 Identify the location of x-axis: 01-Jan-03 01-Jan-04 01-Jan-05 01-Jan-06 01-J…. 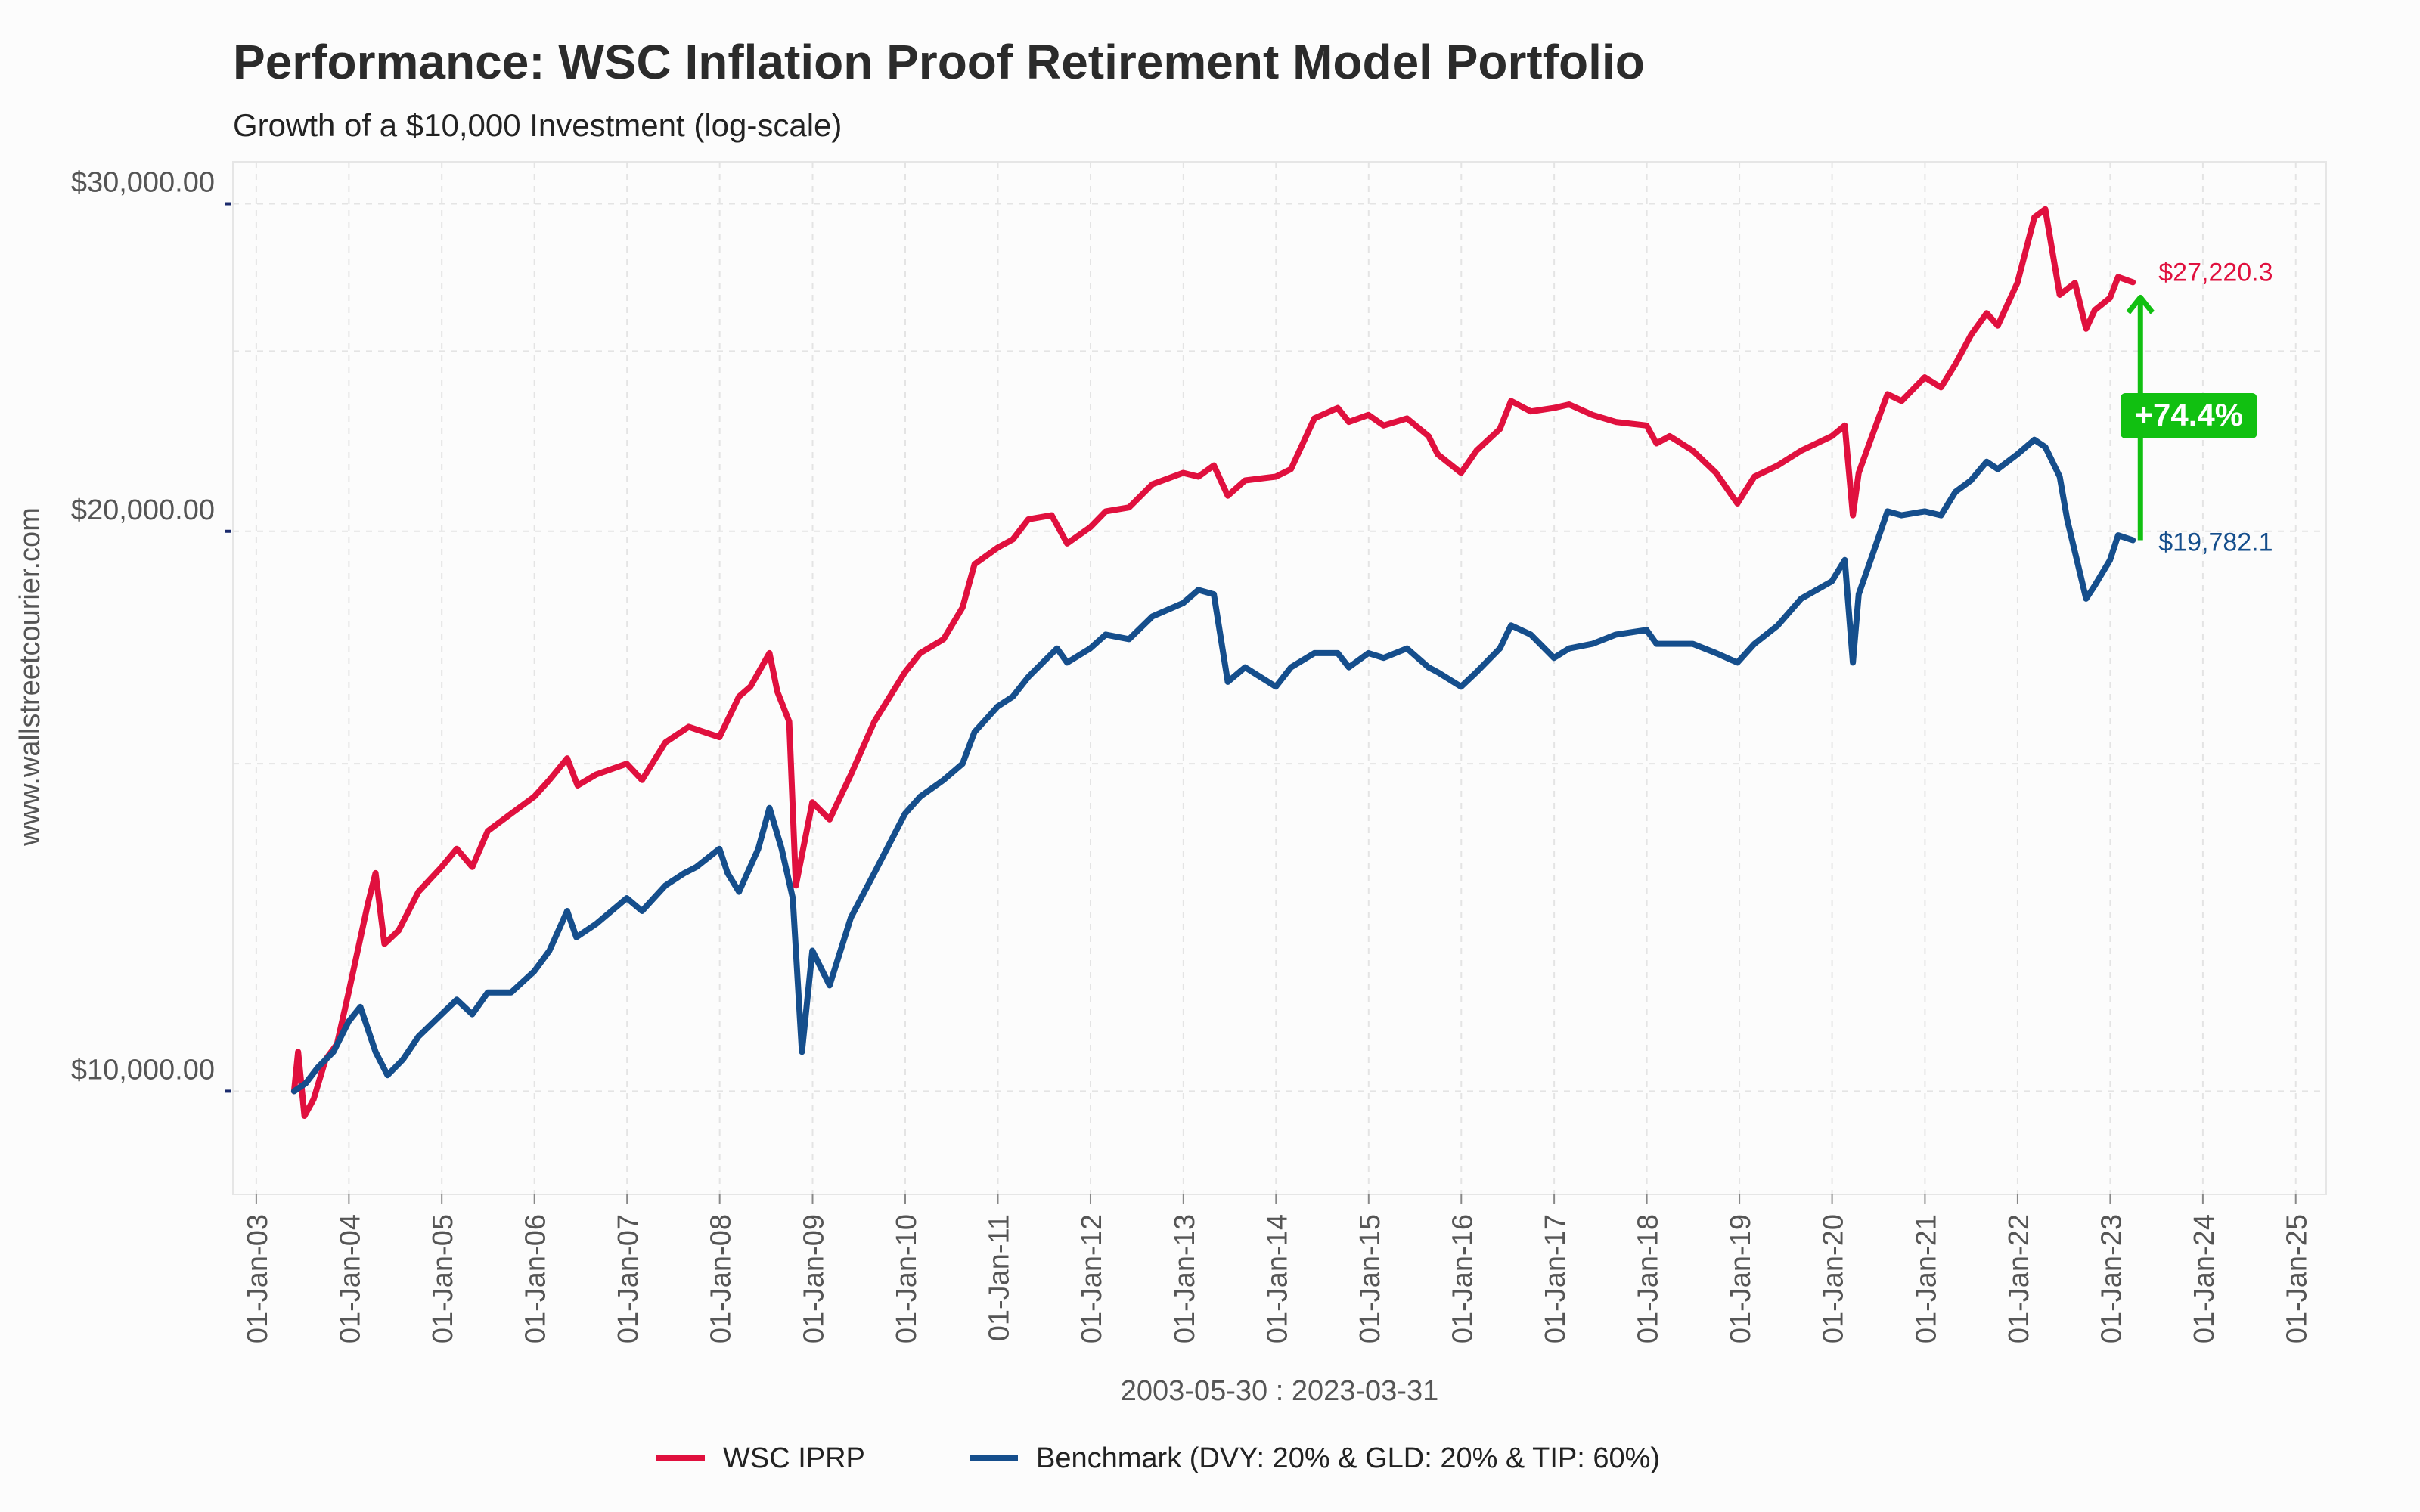
(1277, 1268).